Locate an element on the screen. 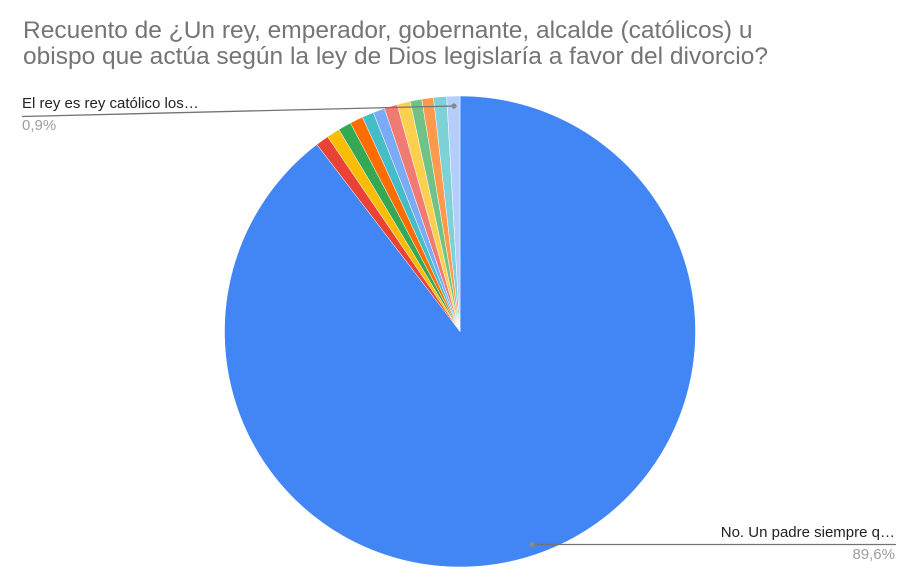  leader-line-small is located at coordinates (238, 111).